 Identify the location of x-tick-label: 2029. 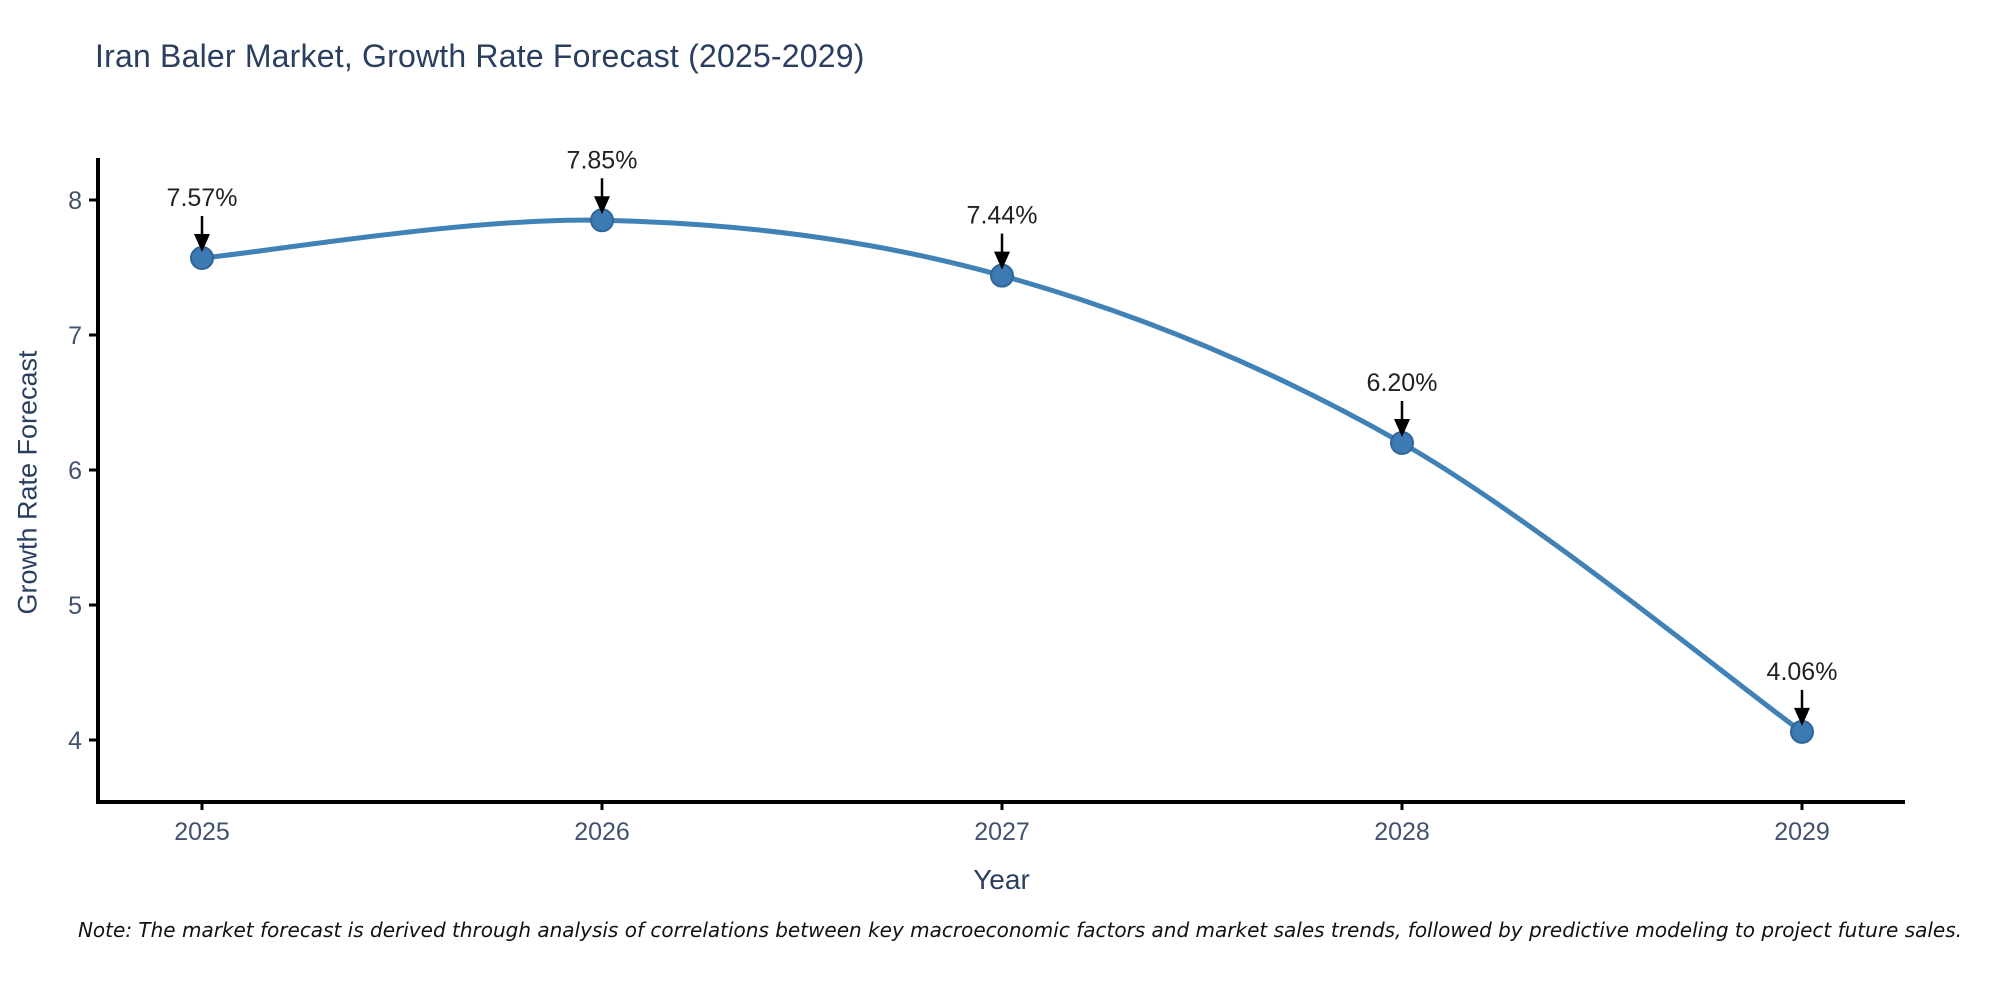
(1802, 832).